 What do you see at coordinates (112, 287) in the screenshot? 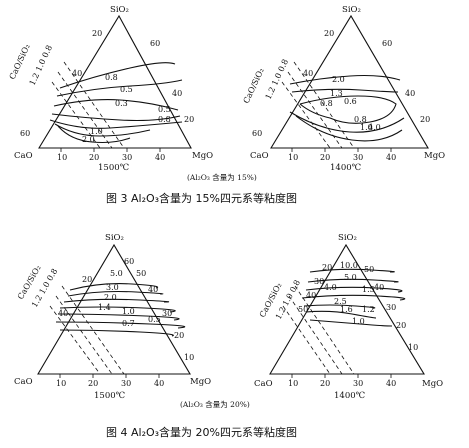
I see `isoline-label: 3.0` at bounding box center [112, 287].